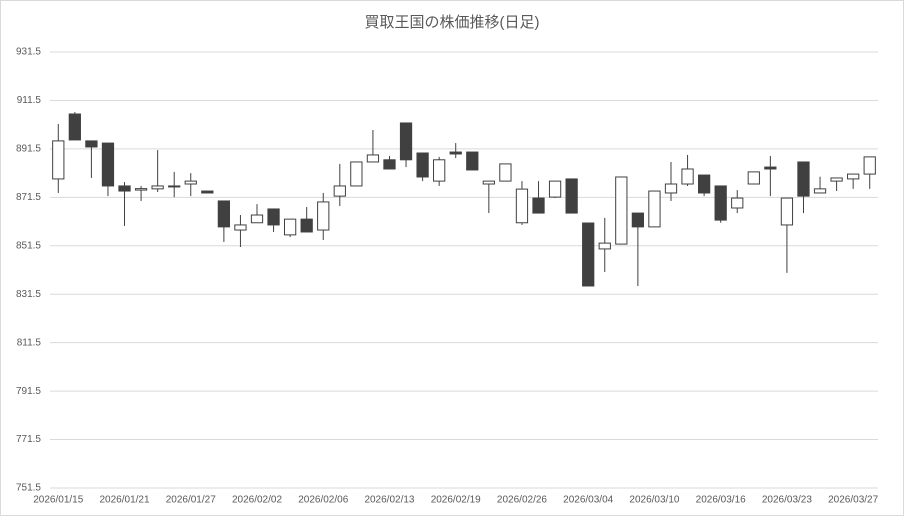 The width and height of the screenshot is (904, 516). Describe the element at coordinates (29, 100) in the screenshot. I see `y-tick-label: 911.5` at that location.